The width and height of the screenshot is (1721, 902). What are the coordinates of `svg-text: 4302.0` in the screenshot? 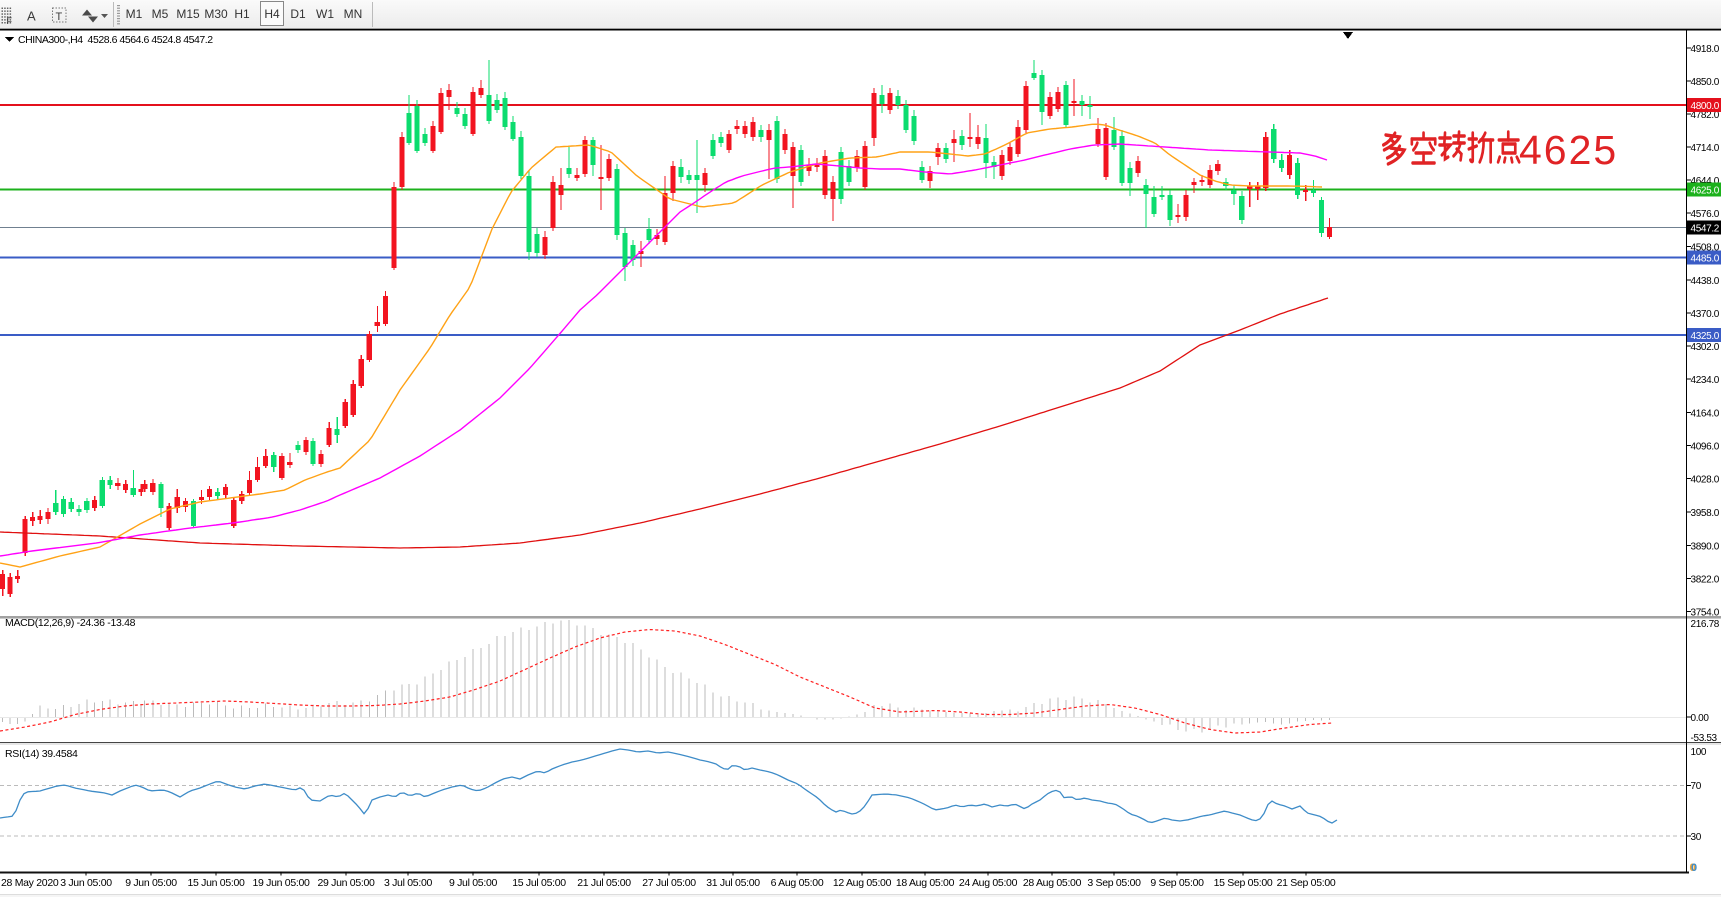 It's located at (1705, 347).